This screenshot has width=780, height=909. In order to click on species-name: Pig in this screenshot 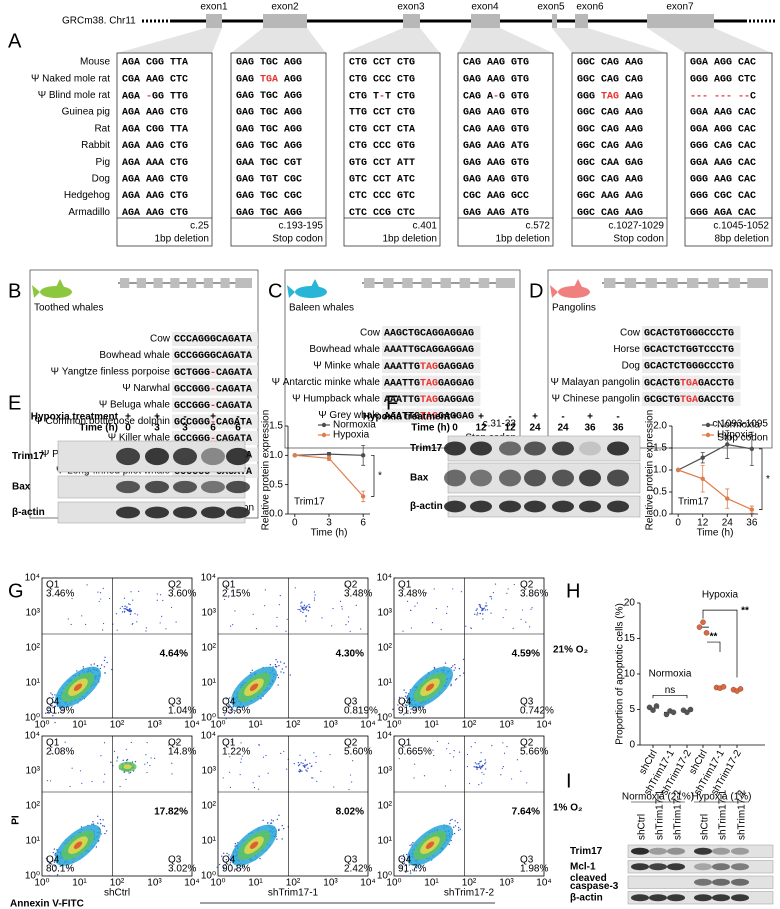, I will do `click(103, 162)`.